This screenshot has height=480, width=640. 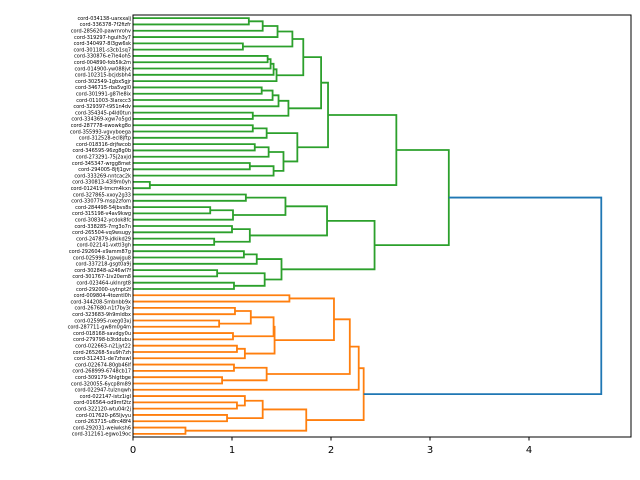 I want to click on leaf-label: cord-016564-od9mf2tz, so click(x=102, y=403).